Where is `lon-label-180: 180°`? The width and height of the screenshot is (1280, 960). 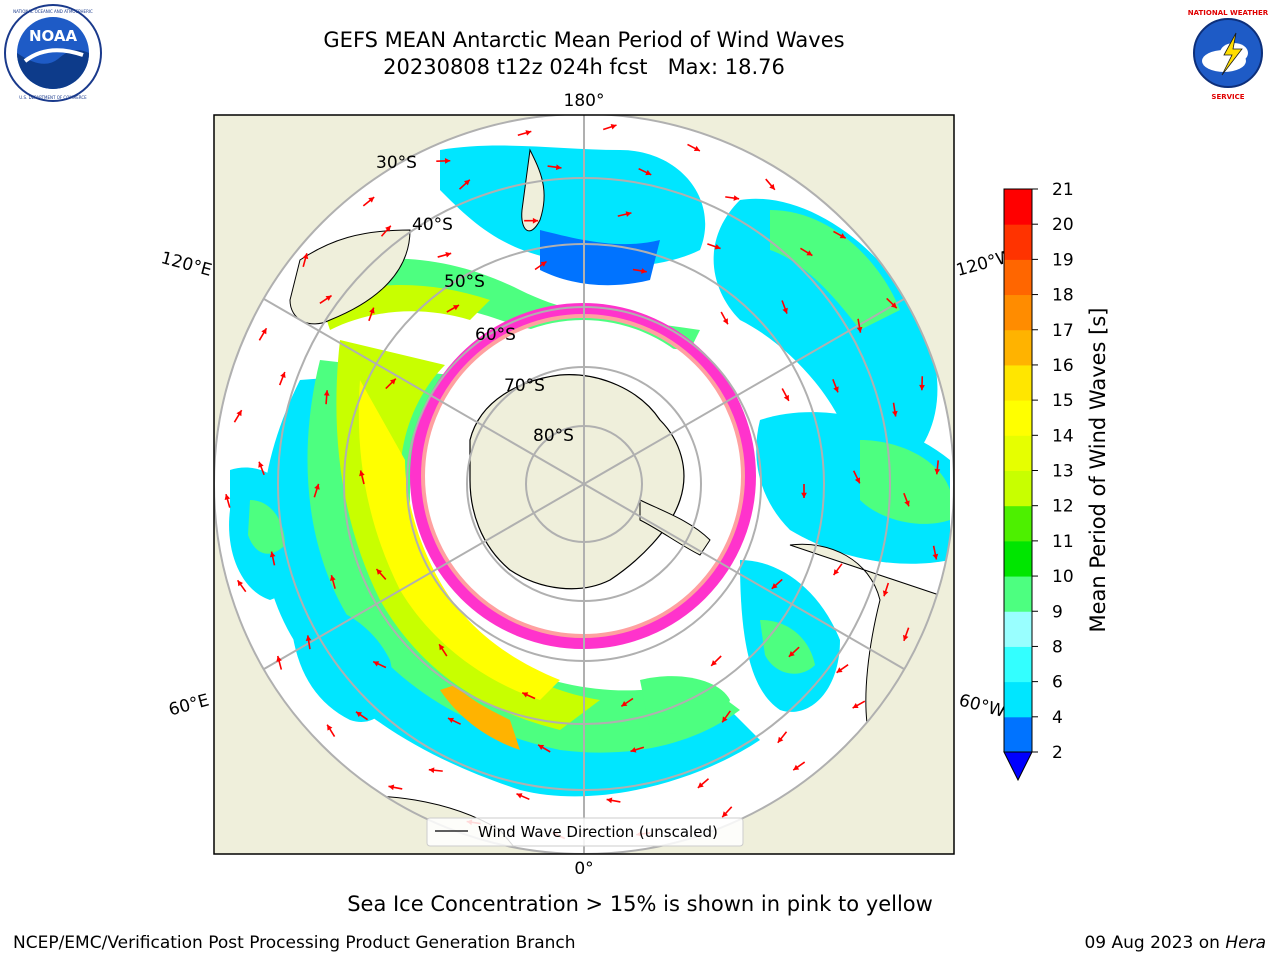
lon-label-180: 180° is located at coordinates (584, 101).